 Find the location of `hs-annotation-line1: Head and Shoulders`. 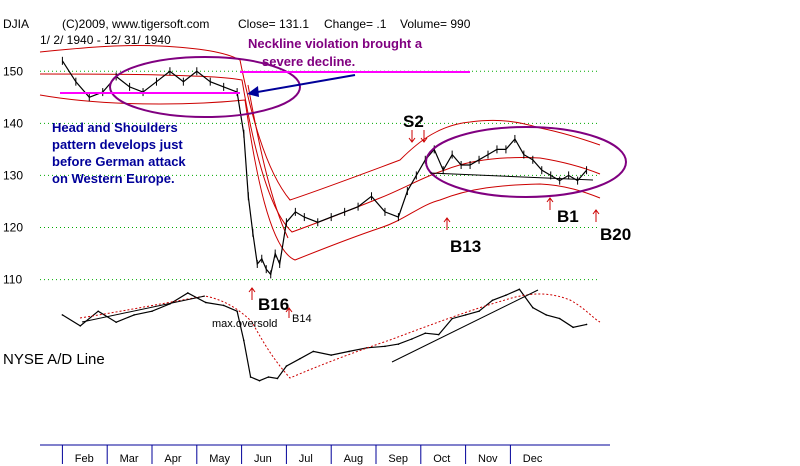

hs-annotation-line1: Head and Shoulders is located at coordinates (115, 127).